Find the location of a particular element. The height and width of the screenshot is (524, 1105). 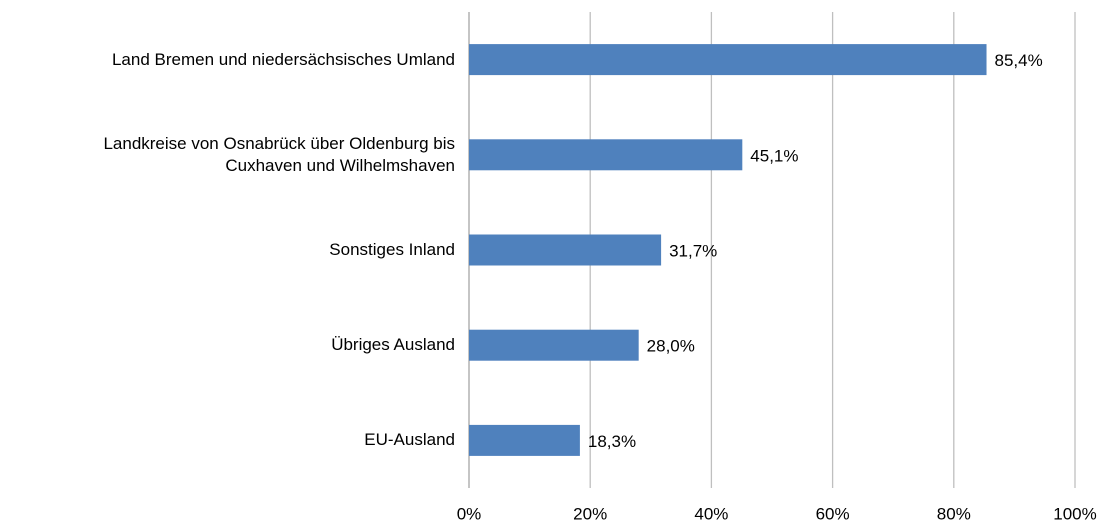

x-tick-label: 100% is located at coordinates (1074, 513).